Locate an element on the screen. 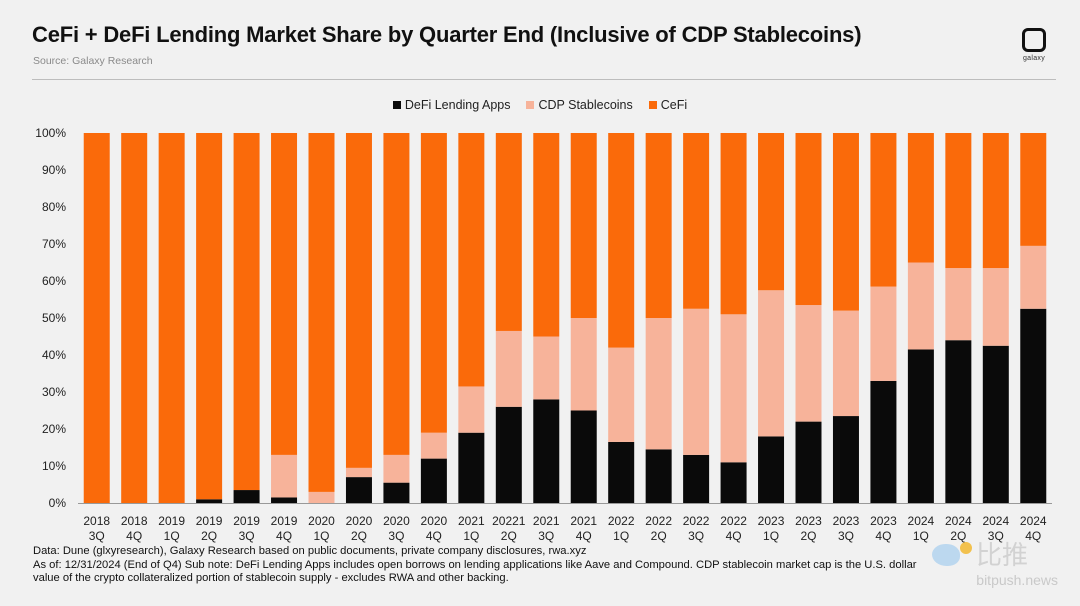  y-tick-label: 20% is located at coordinates (54, 429).